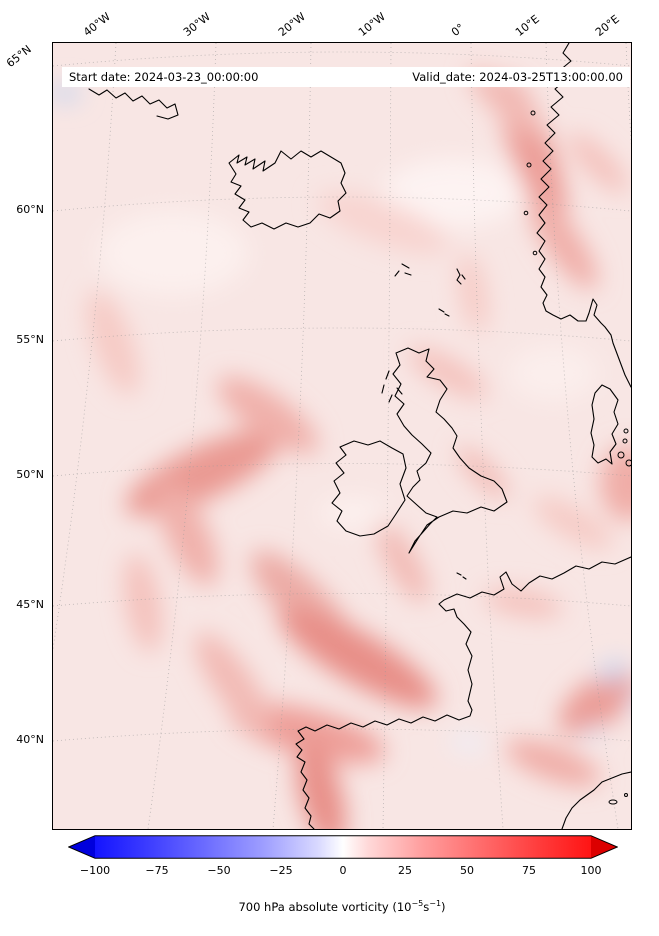 Image resolution: width=659 pixels, height=936 pixels. I want to click on colorbar-over-arrow, so click(604, 847).